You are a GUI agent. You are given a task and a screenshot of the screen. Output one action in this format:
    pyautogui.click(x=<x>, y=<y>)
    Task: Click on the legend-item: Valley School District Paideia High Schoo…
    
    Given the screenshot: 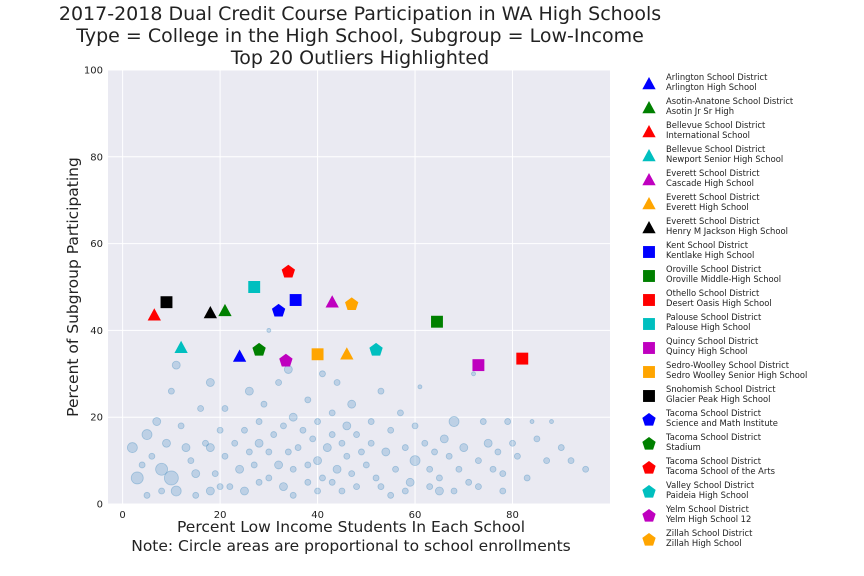 What is the action you would take?
    pyautogui.click(x=751, y=492)
    